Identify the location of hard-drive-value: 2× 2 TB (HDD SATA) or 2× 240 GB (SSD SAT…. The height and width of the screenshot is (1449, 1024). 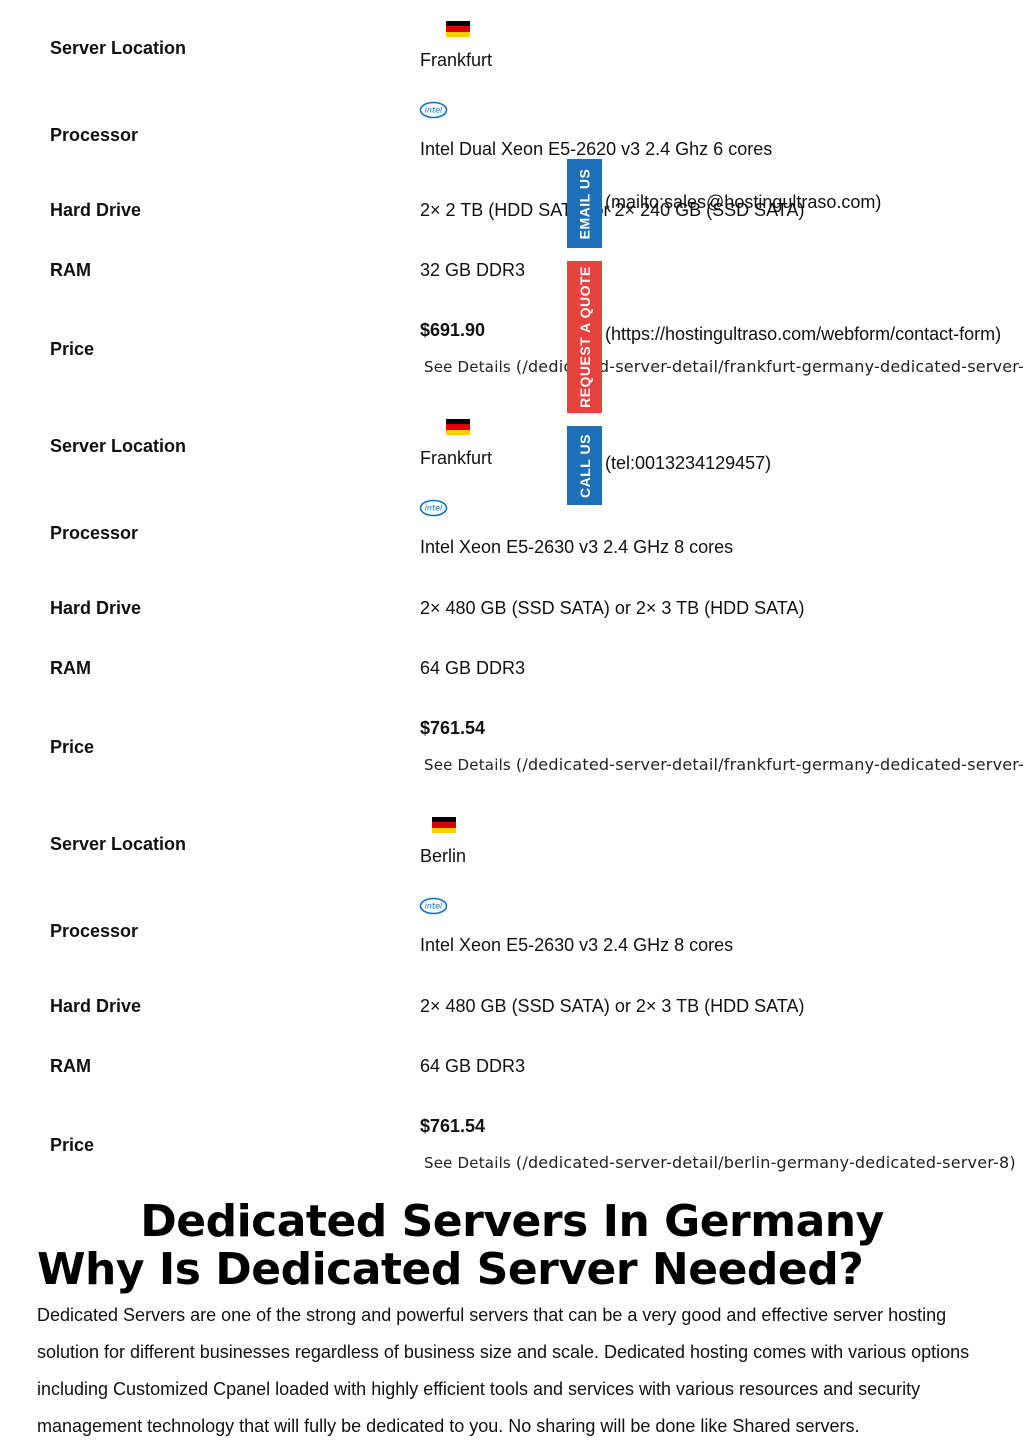
(612, 210).